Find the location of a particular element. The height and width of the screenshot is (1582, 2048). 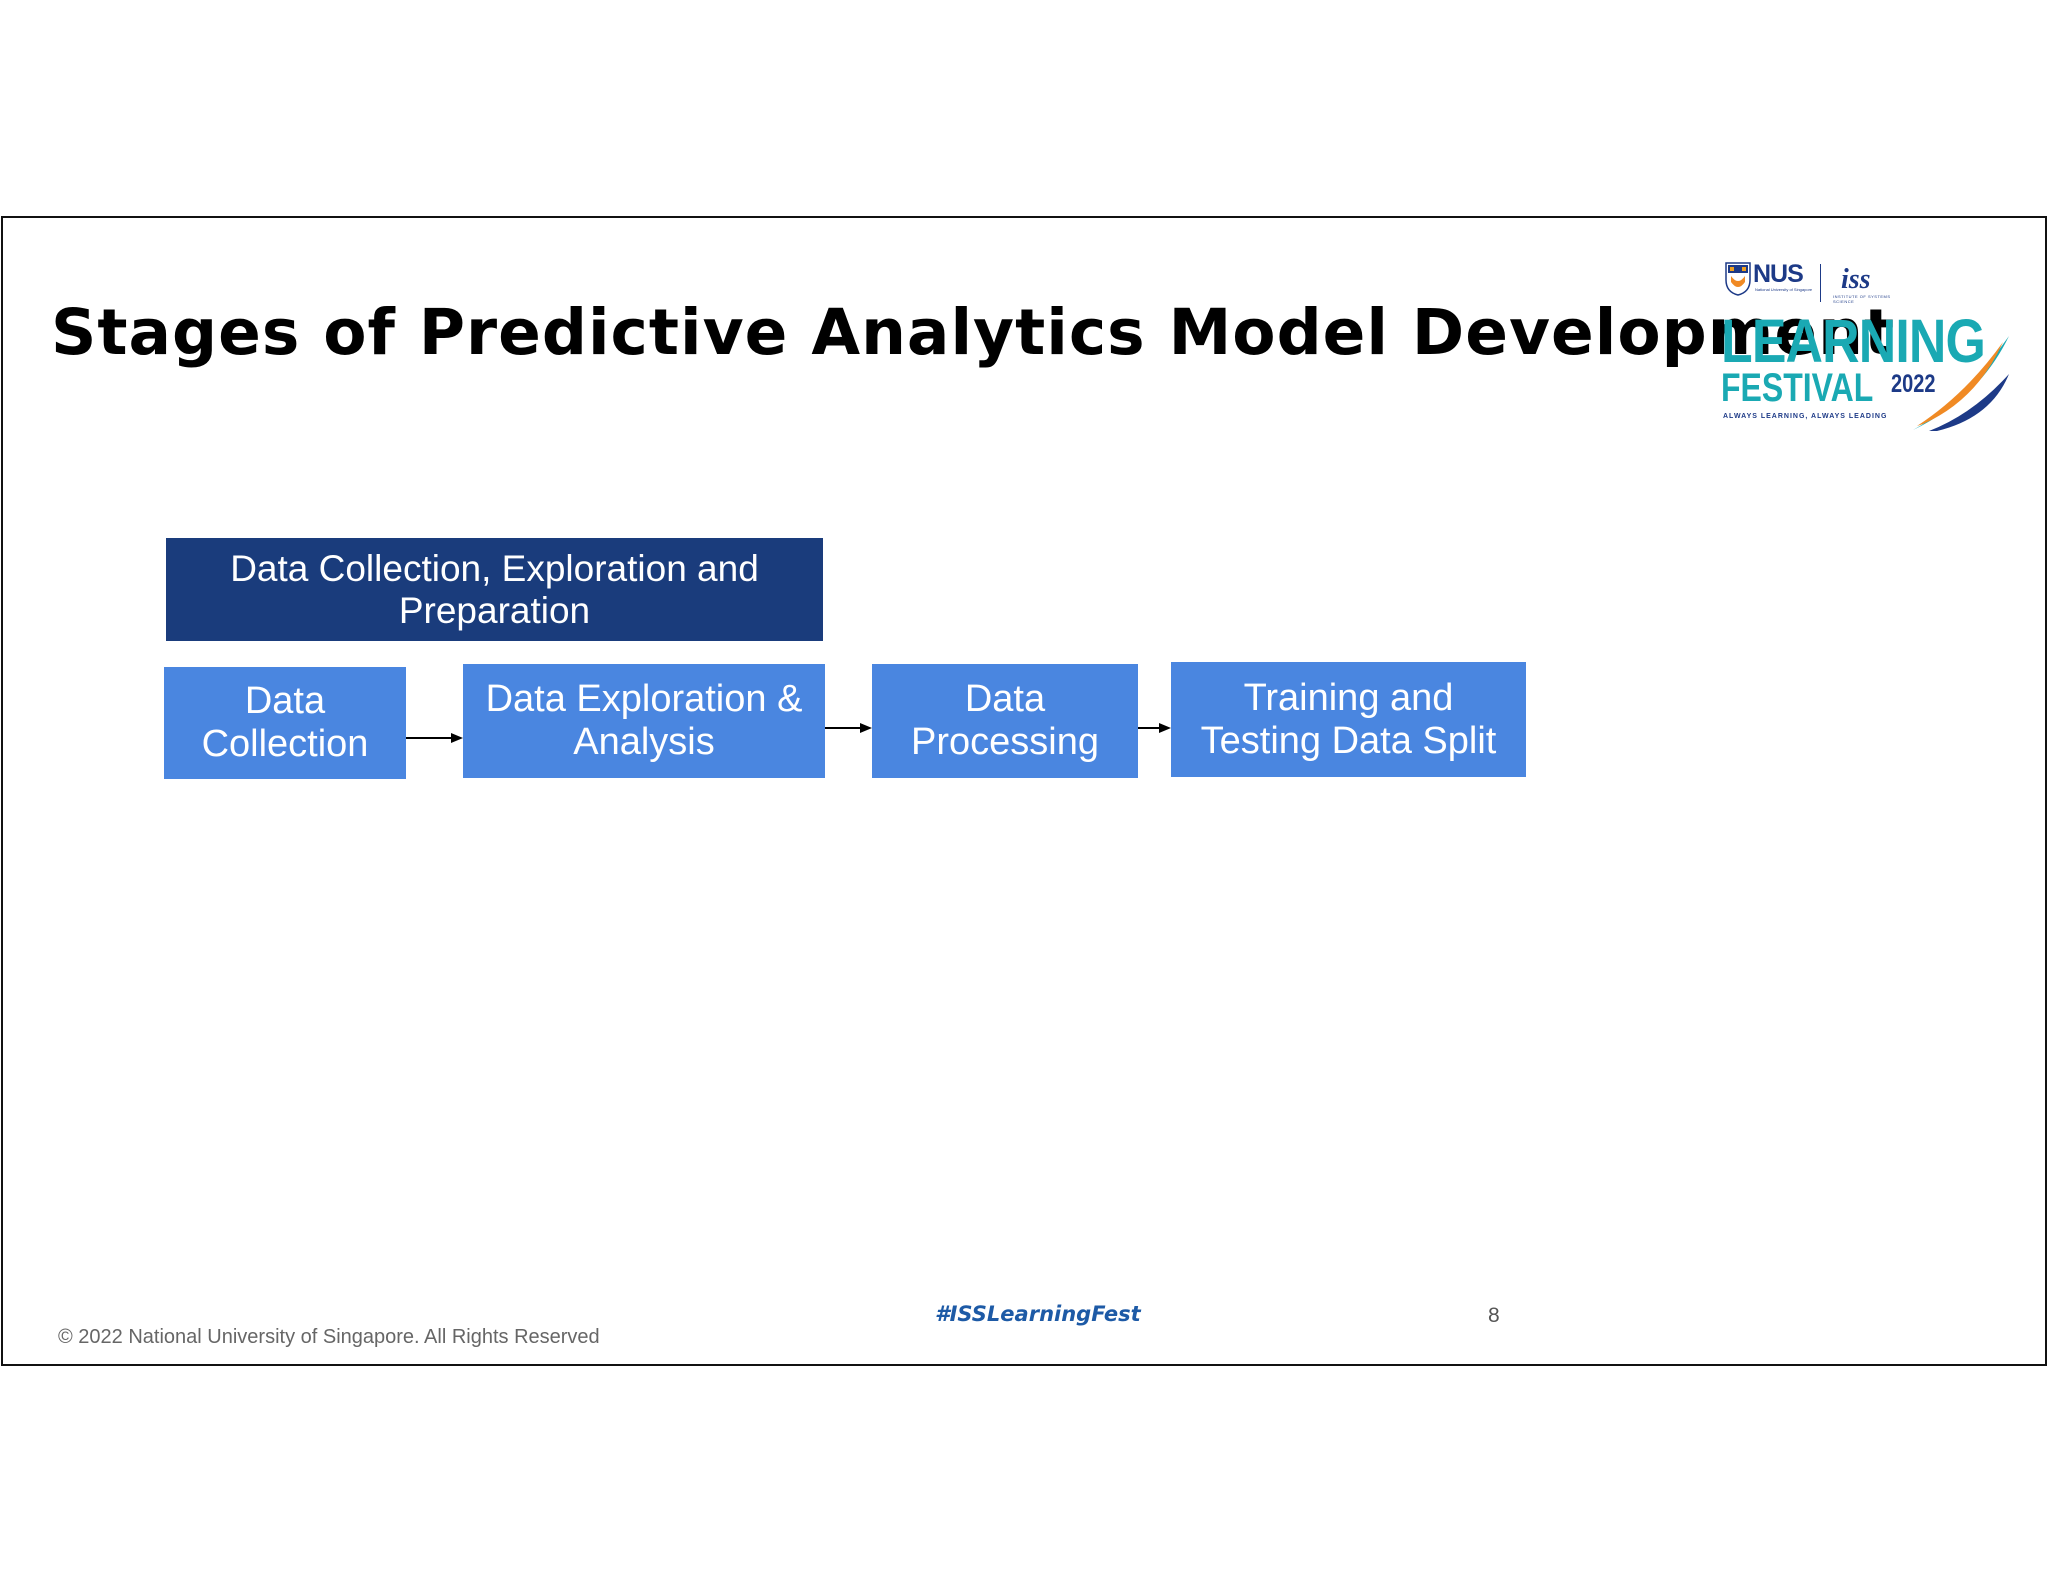

logo-divider is located at coordinates (1820, 283).